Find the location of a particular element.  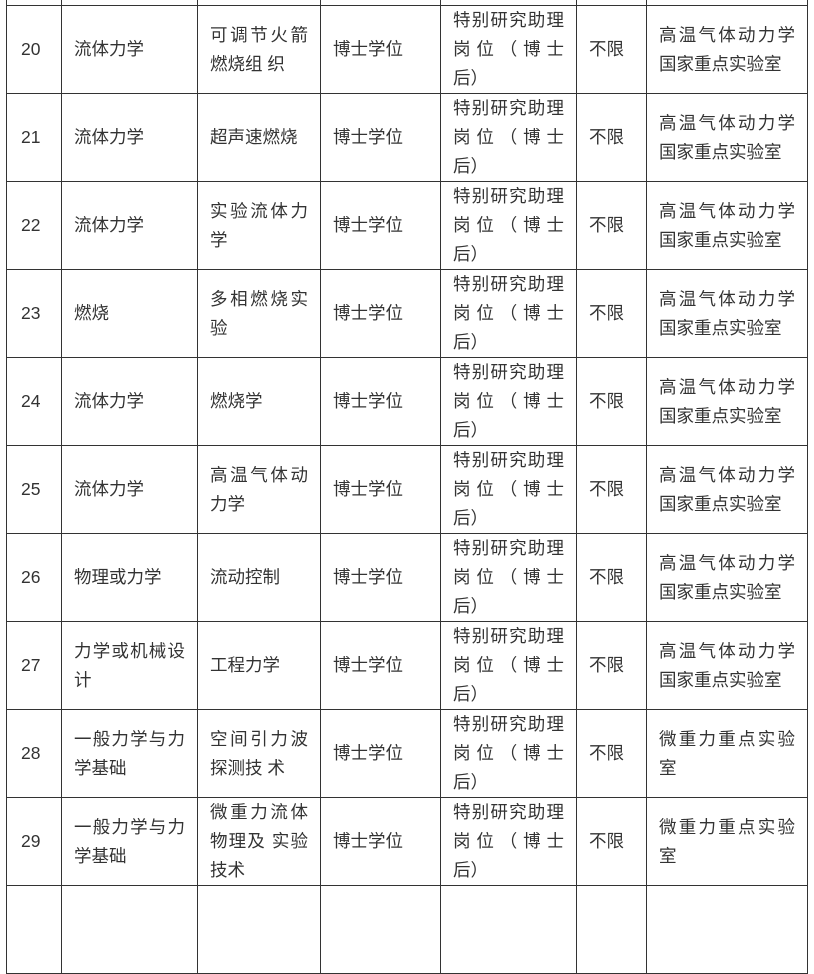

cell-discipline: 物理或力学 is located at coordinates (129, 577).